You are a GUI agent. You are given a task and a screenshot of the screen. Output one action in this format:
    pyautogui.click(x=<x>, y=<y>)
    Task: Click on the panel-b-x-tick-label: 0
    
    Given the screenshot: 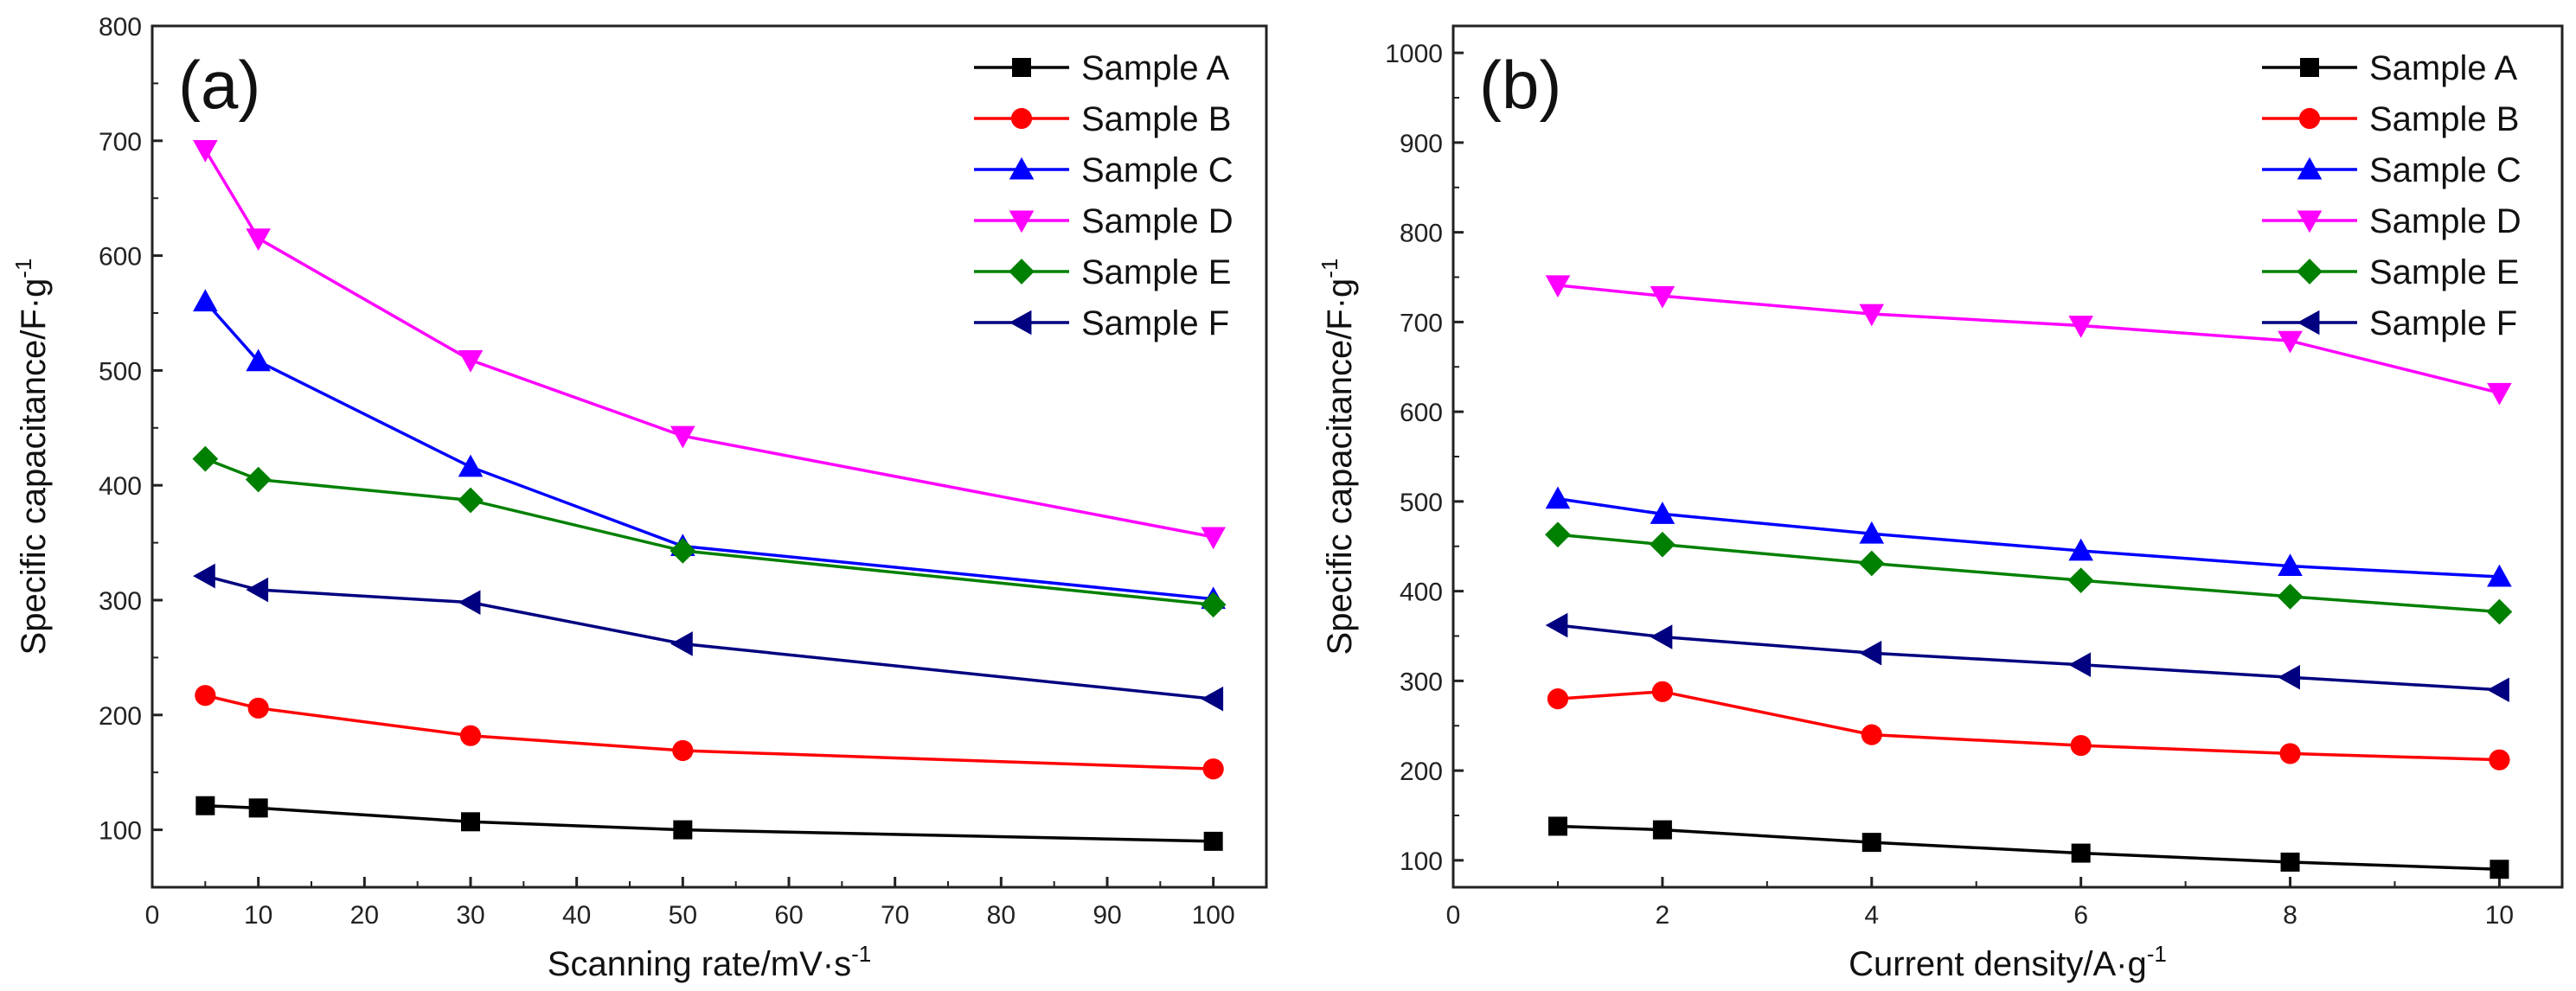 What is the action you would take?
    pyautogui.click(x=1453, y=915)
    